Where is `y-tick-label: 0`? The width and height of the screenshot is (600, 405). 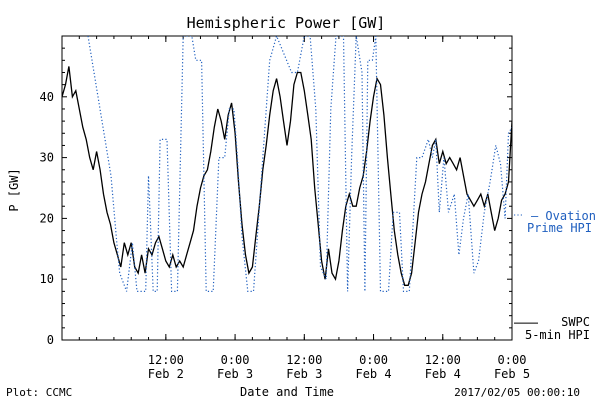 y-tick-label: 0 is located at coordinates (50, 340).